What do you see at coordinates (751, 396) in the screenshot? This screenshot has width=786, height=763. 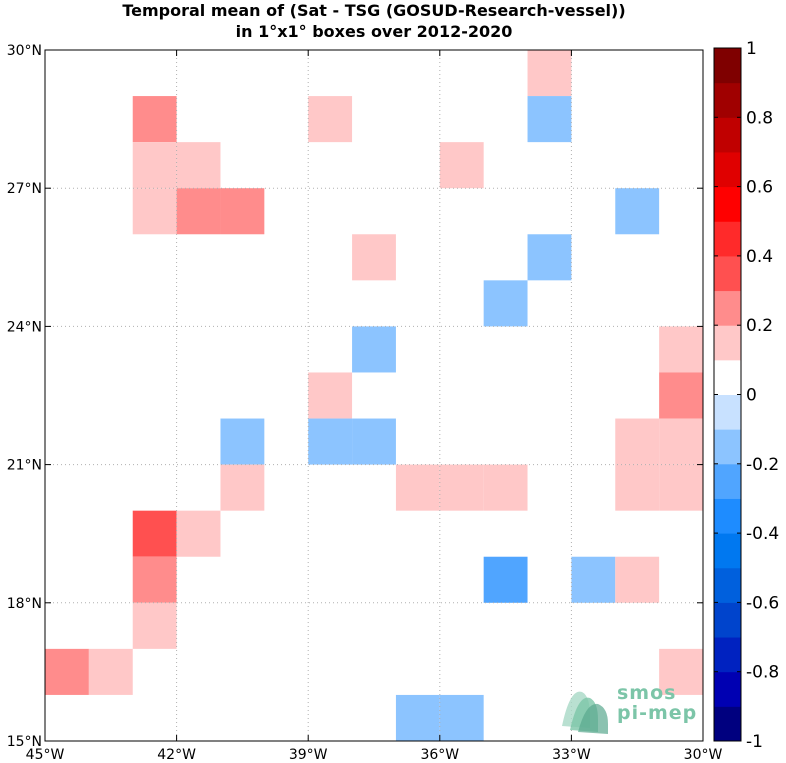 I see `colorbar-tick-label: 0` at bounding box center [751, 396].